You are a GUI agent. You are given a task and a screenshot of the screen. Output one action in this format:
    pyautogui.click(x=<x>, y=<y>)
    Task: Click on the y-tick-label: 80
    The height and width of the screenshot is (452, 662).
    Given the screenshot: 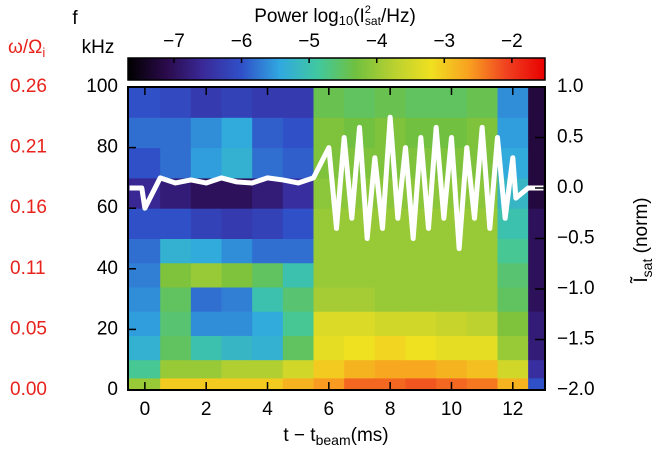 What is the action you would take?
    pyautogui.click(x=107, y=147)
    